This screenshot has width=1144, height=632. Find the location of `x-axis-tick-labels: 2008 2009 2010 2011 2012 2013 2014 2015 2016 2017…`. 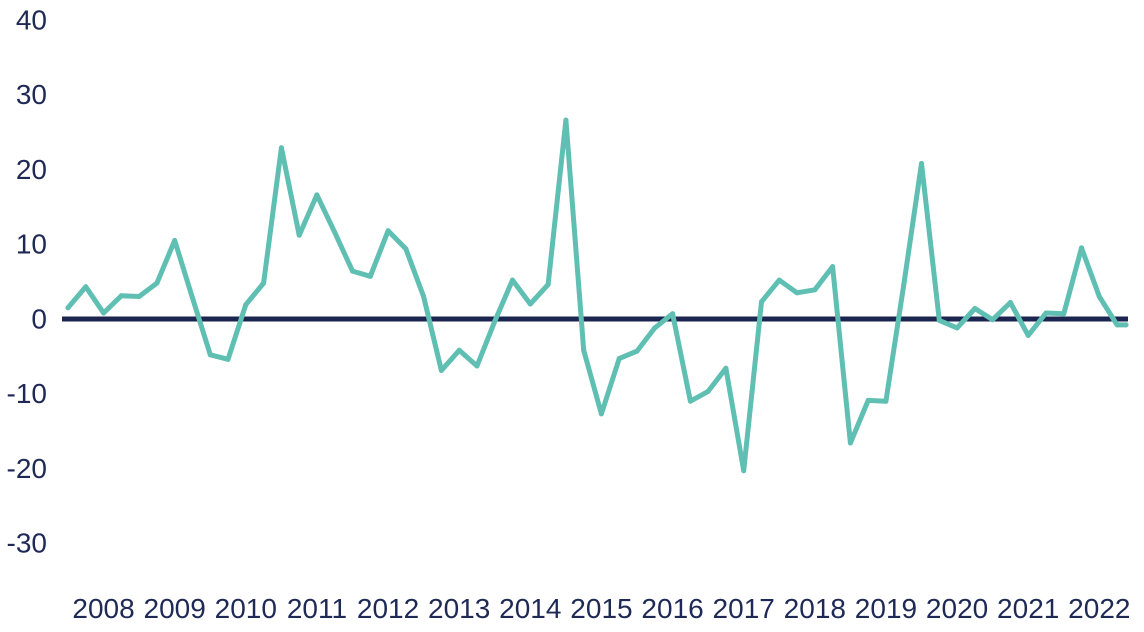

x-axis-tick-labels: 2008 2009 2010 2011 2012 2013 2014 2015 2016 2017… is located at coordinates (601, 608).